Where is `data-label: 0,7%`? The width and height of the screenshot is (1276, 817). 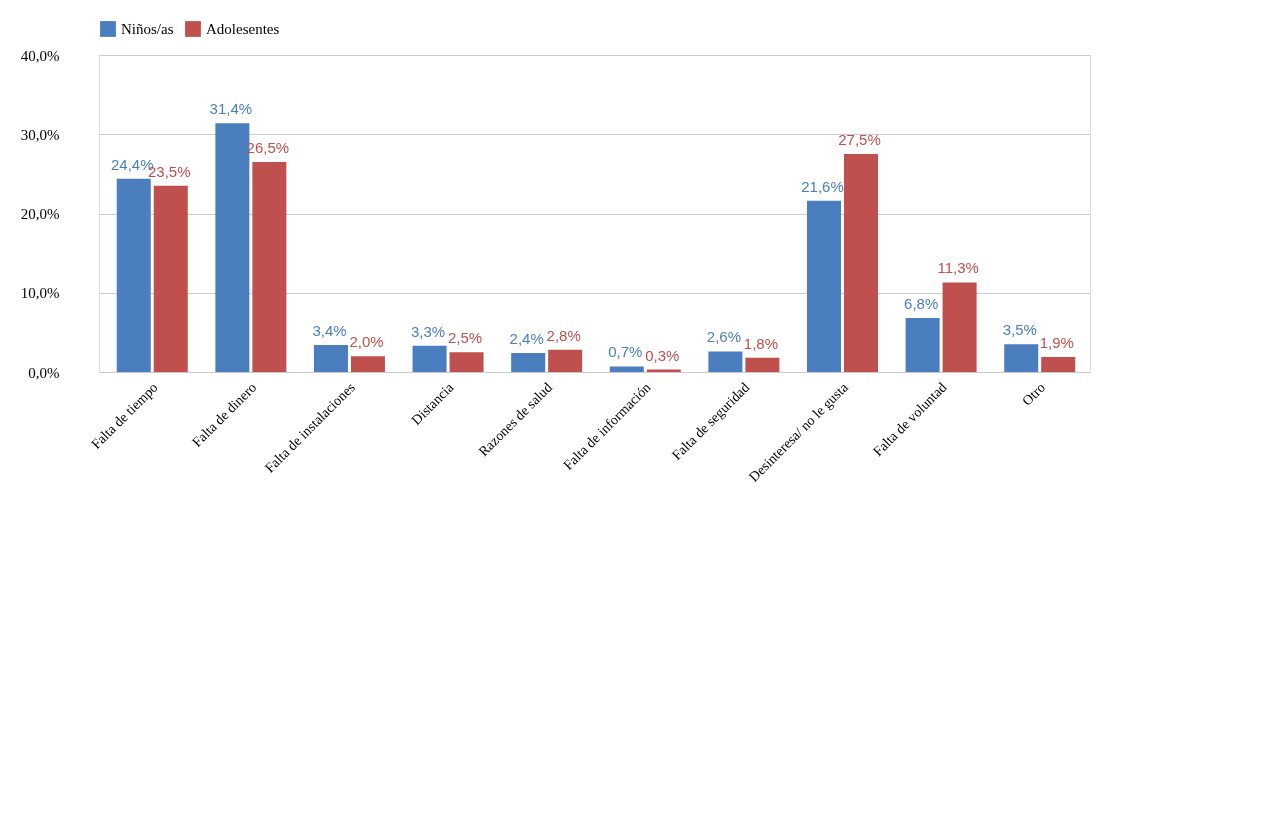 data-label: 0,7% is located at coordinates (625, 352).